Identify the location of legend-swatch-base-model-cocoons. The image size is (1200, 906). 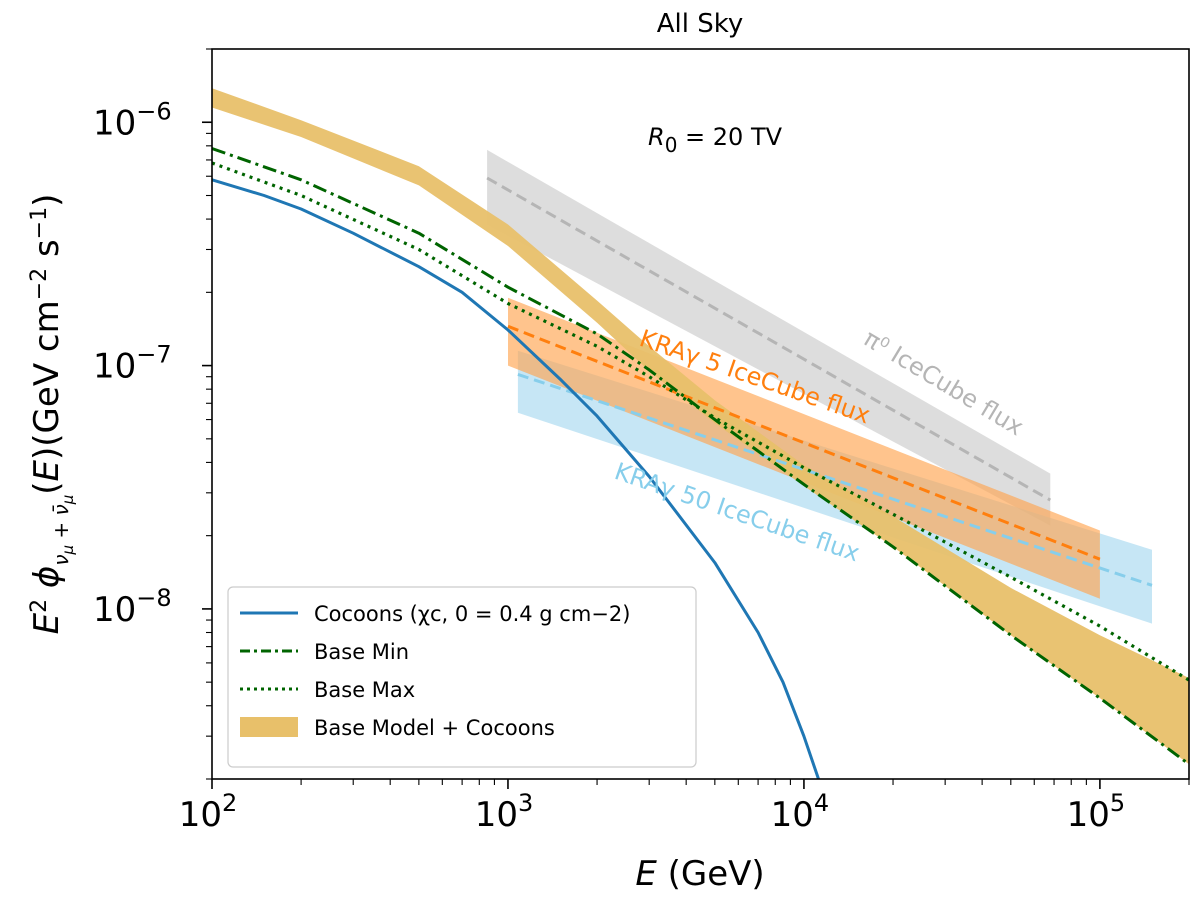
(269, 727).